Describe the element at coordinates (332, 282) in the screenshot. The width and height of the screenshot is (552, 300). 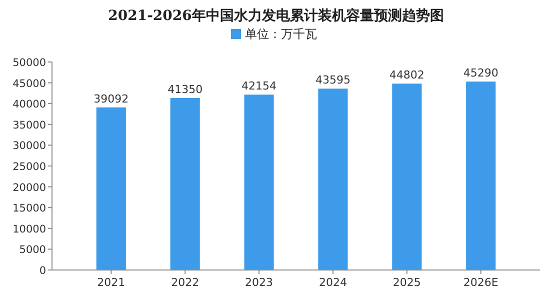
I see `x-tick-label: 2024` at that location.